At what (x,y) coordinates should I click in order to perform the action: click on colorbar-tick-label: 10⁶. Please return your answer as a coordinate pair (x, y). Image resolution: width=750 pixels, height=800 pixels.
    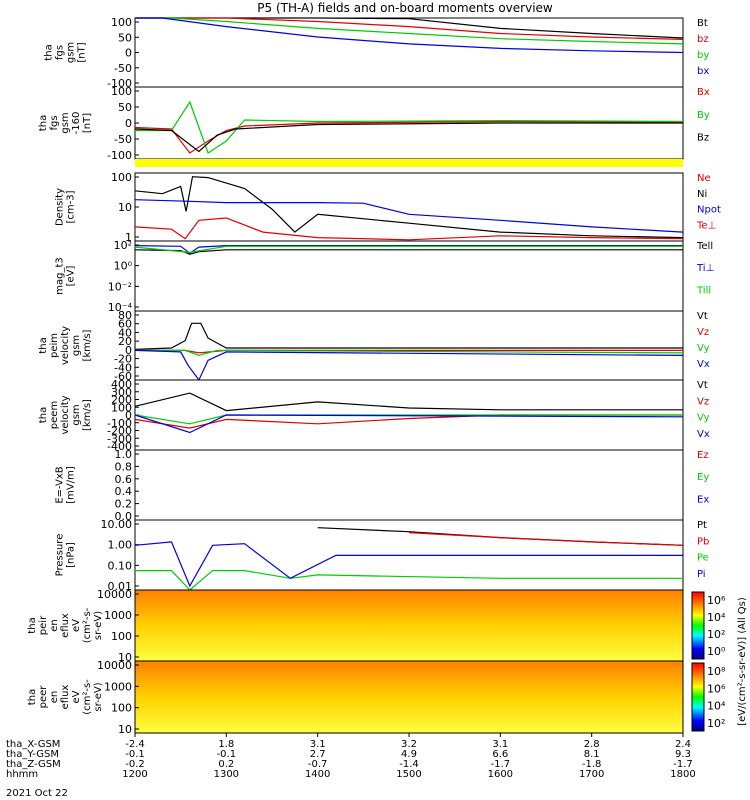
    Looking at the image, I should click on (716, 688).